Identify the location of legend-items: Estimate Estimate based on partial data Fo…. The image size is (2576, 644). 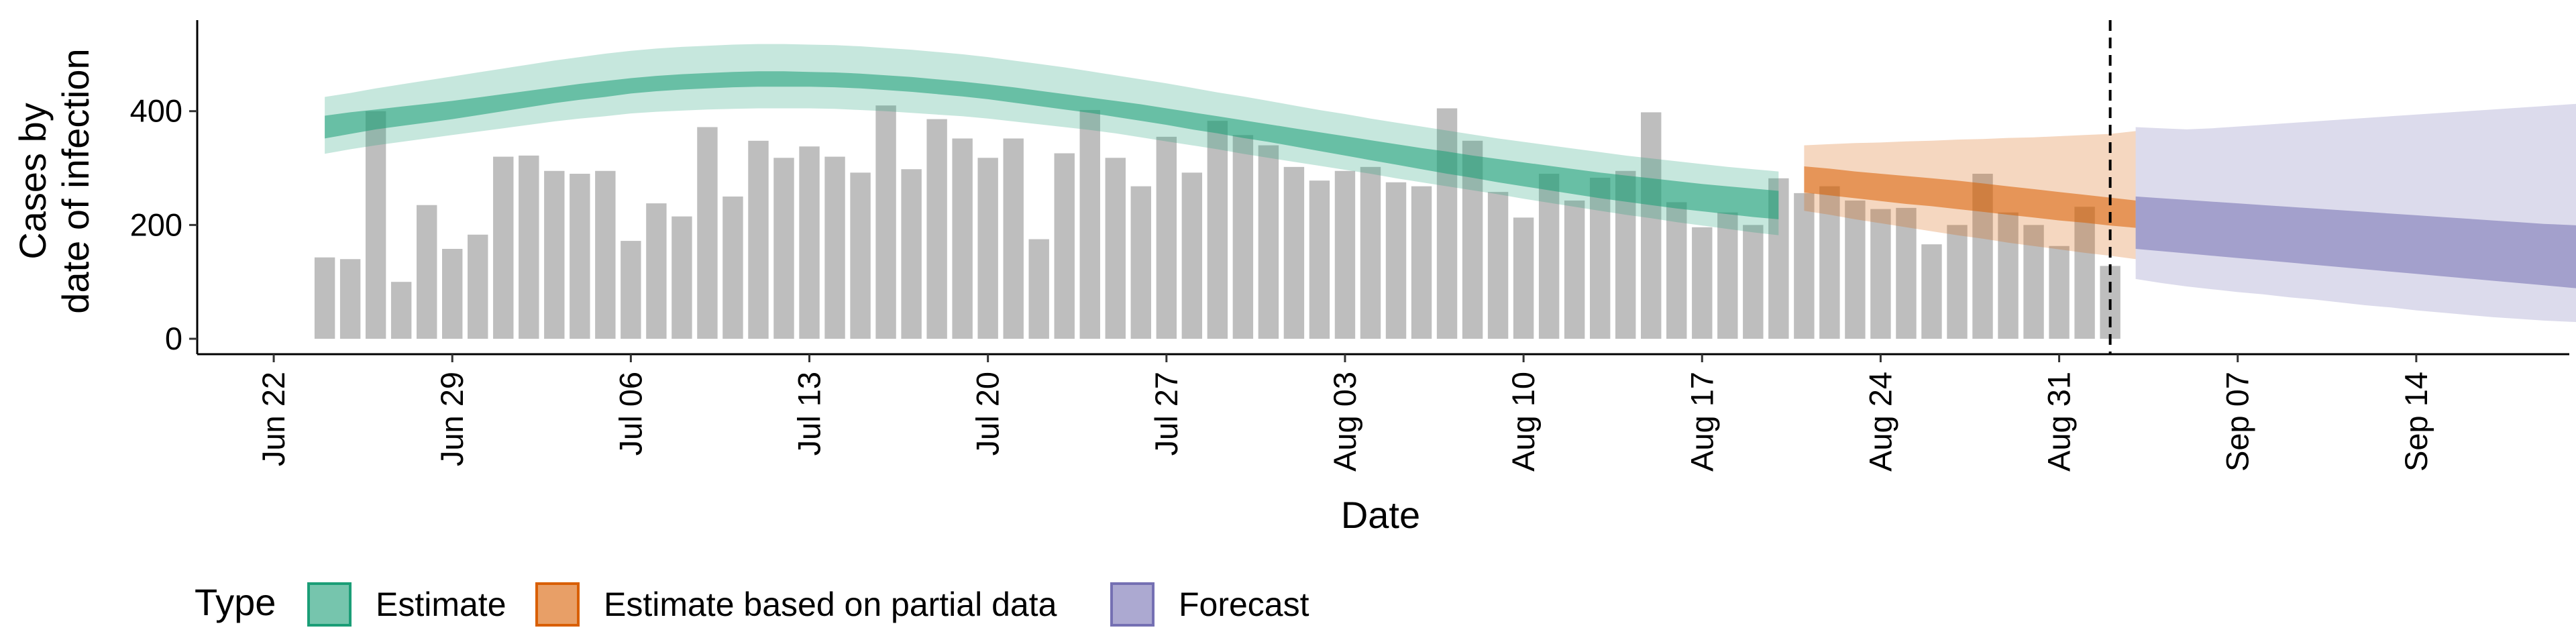
(808, 604).